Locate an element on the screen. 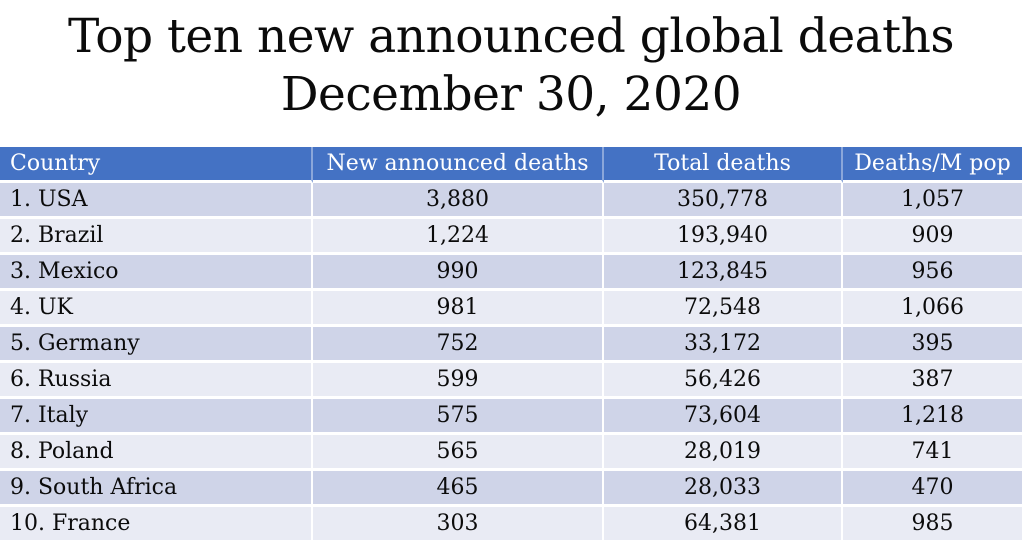 The width and height of the screenshot is (1022, 543). cell-total-deaths: 28,019 is located at coordinates (723, 453).